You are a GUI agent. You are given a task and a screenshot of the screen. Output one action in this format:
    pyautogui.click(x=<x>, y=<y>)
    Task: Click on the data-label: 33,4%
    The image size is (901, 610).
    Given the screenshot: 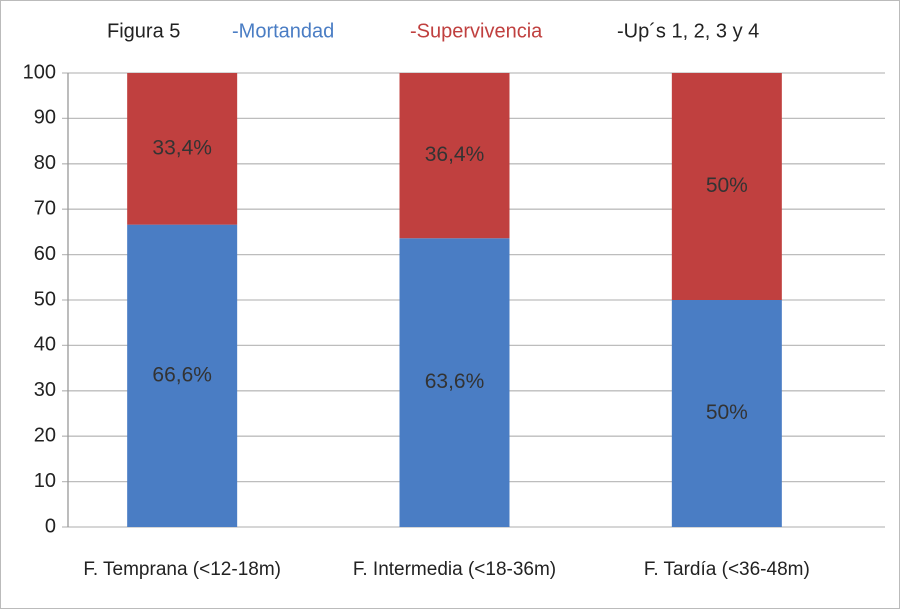 What is the action you would take?
    pyautogui.click(x=182, y=147)
    